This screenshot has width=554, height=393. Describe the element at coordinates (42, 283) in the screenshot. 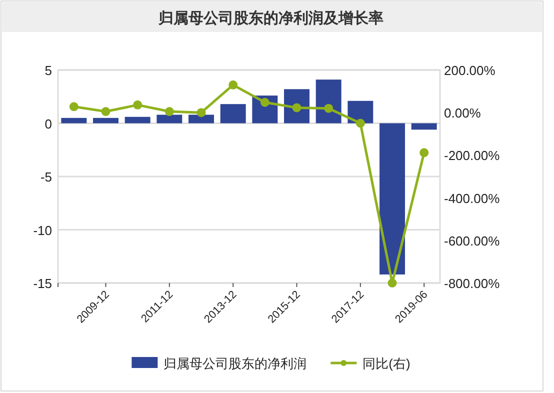

I see `y-tick-label: -15` at that location.